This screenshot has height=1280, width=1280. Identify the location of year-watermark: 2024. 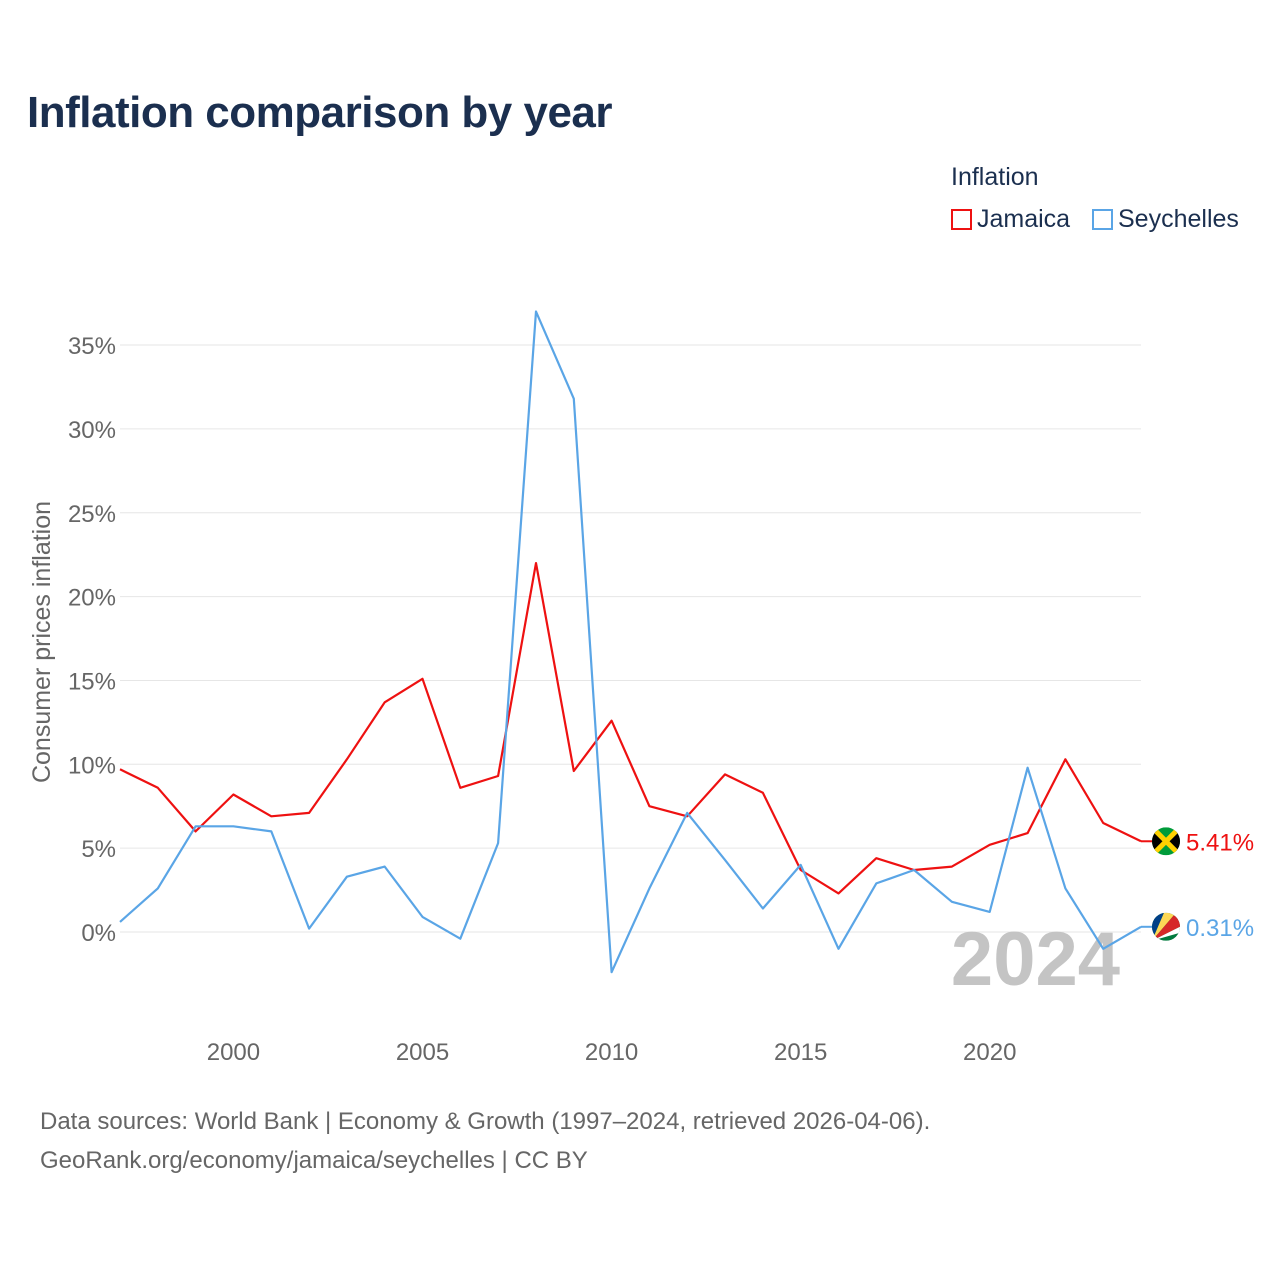
(1035, 959).